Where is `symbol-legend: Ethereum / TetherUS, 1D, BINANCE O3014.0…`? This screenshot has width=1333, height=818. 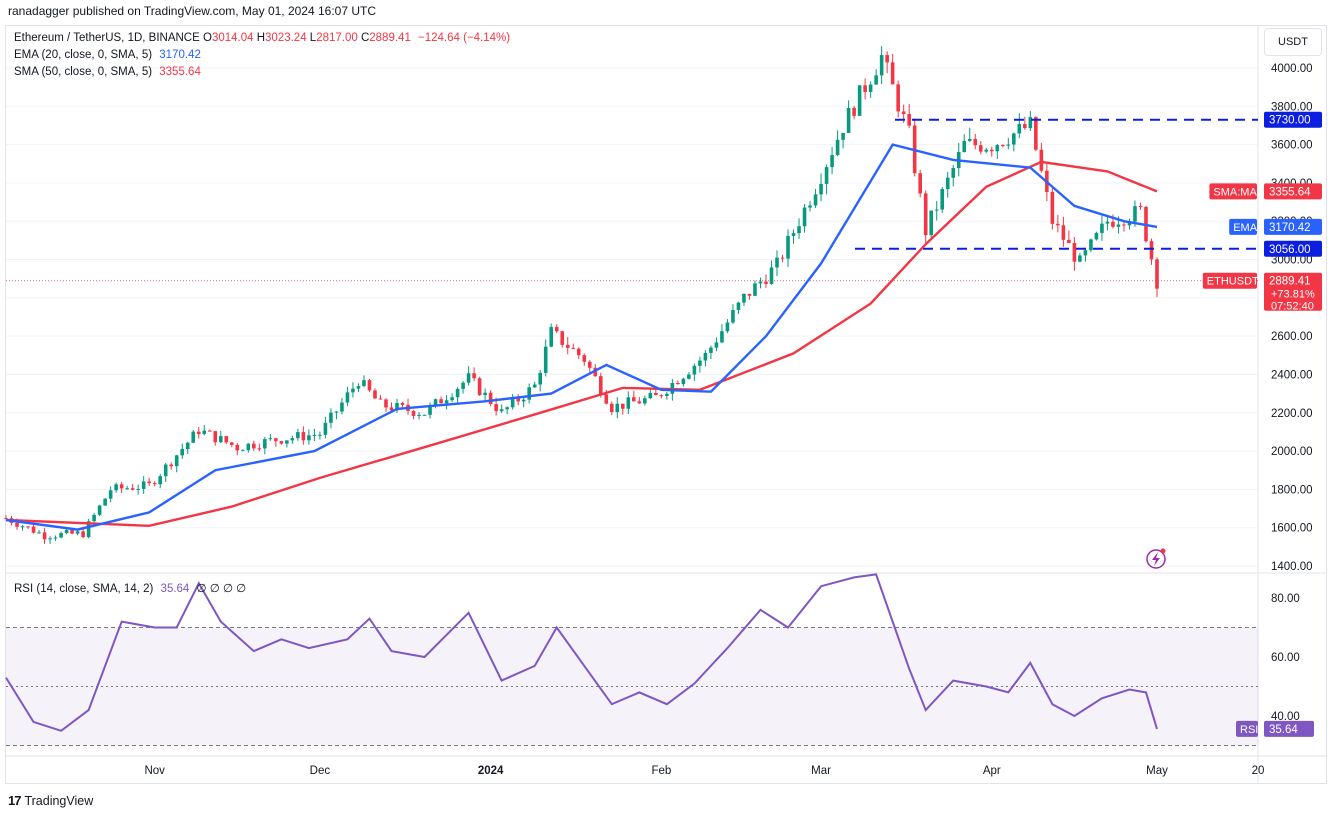
symbol-legend: Ethereum / TetherUS, 1D, BINANCE O3014.0… is located at coordinates (262, 55).